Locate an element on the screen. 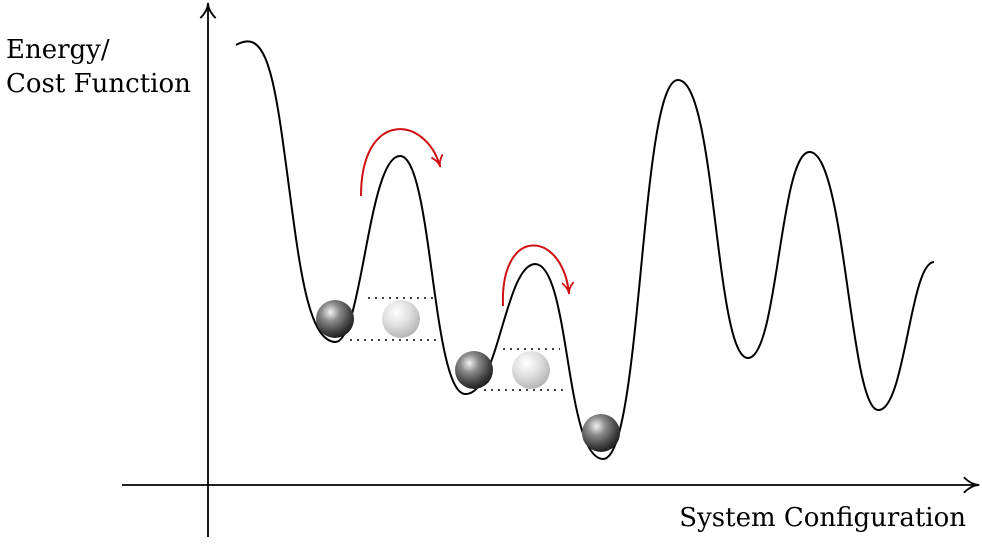 The height and width of the screenshot is (546, 982). y-axis-label: Energy/ Cost Function is located at coordinates (98, 68).